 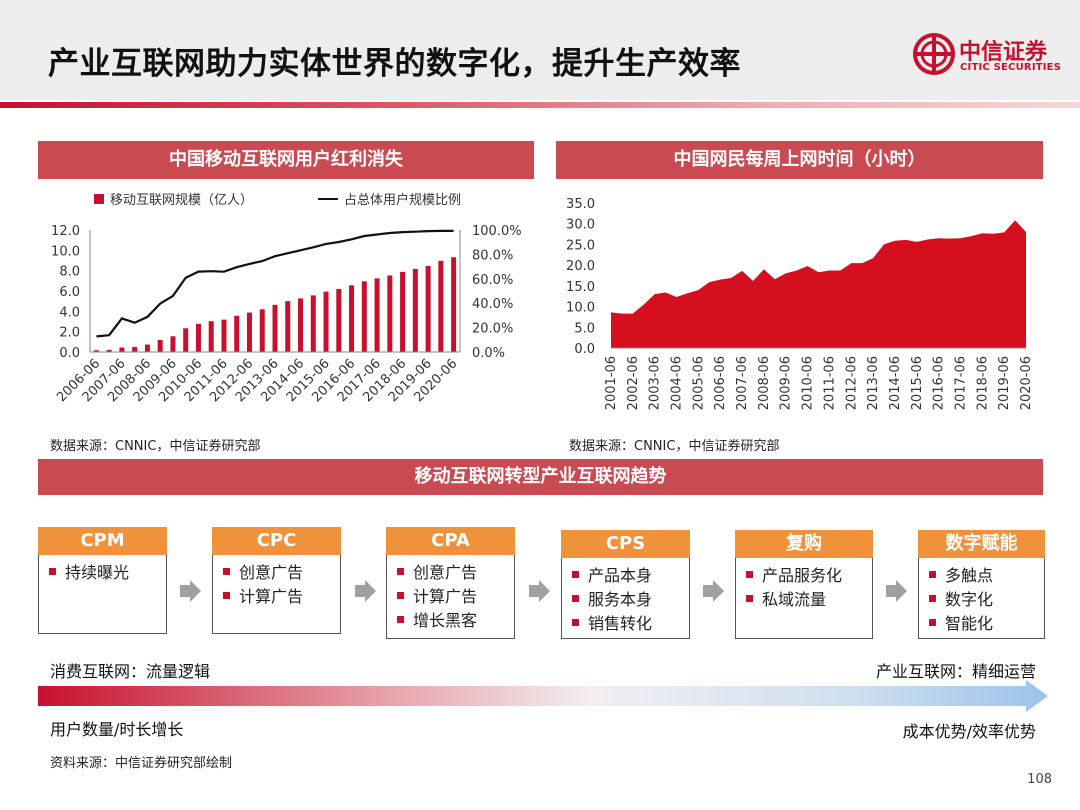 What do you see at coordinates (276, 580) in the screenshot?
I see `step-cpc: CPC 创意广告 计算广告` at bounding box center [276, 580].